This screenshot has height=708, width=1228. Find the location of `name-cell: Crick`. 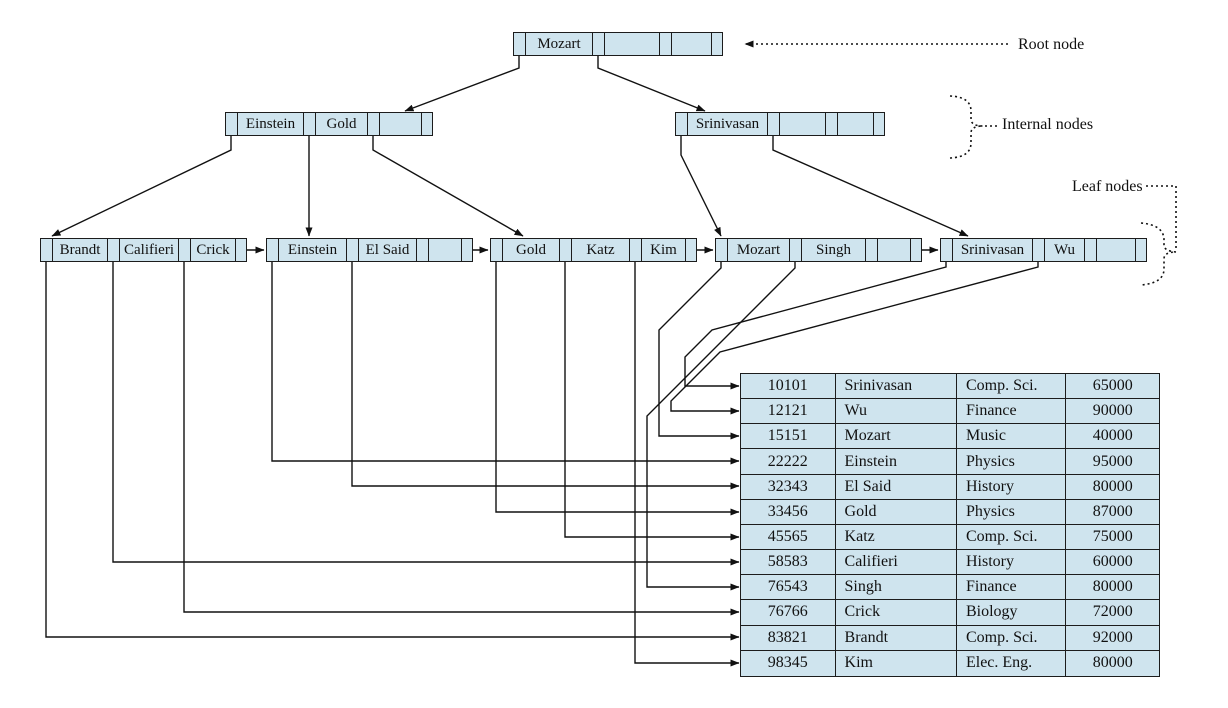

name-cell: Crick is located at coordinates (896, 612).